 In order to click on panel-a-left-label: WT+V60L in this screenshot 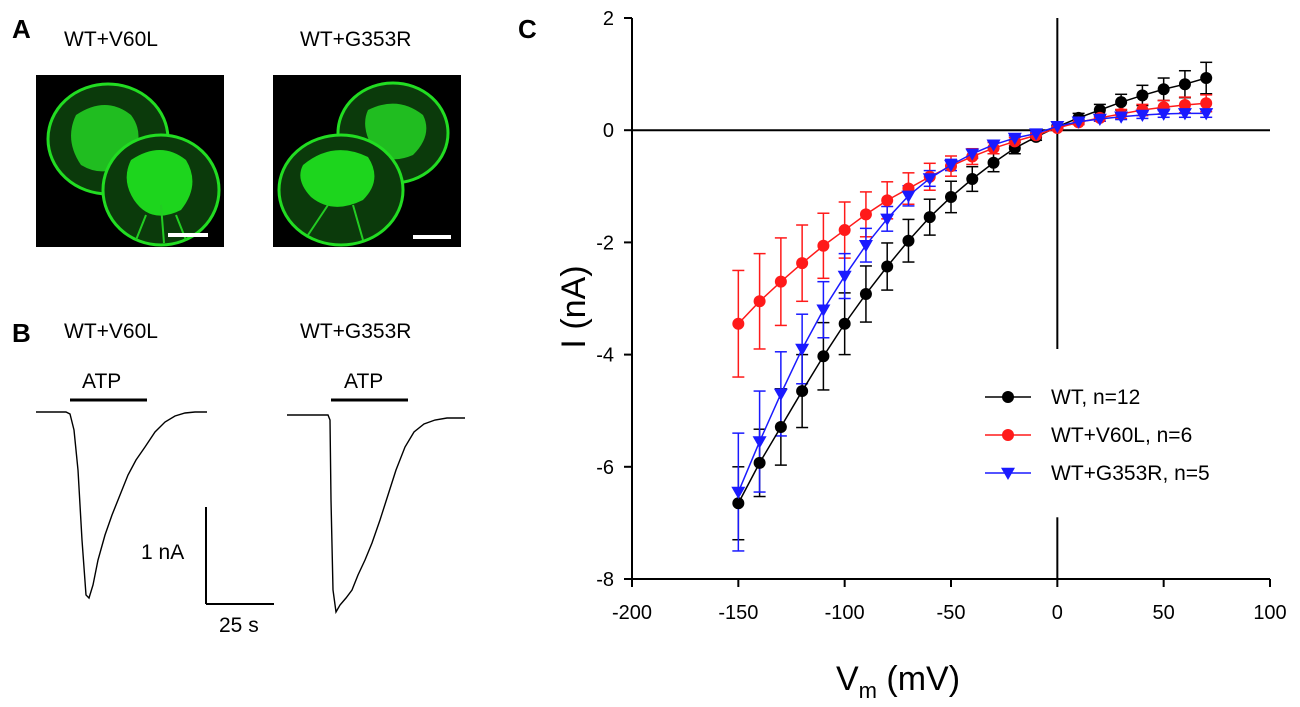, I will do `click(111, 39)`.